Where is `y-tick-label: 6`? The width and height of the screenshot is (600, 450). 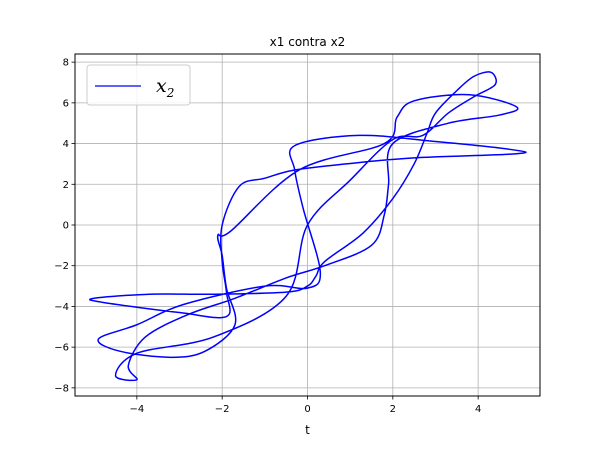 y-tick-label: 6 is located at coordinates (66, 103).